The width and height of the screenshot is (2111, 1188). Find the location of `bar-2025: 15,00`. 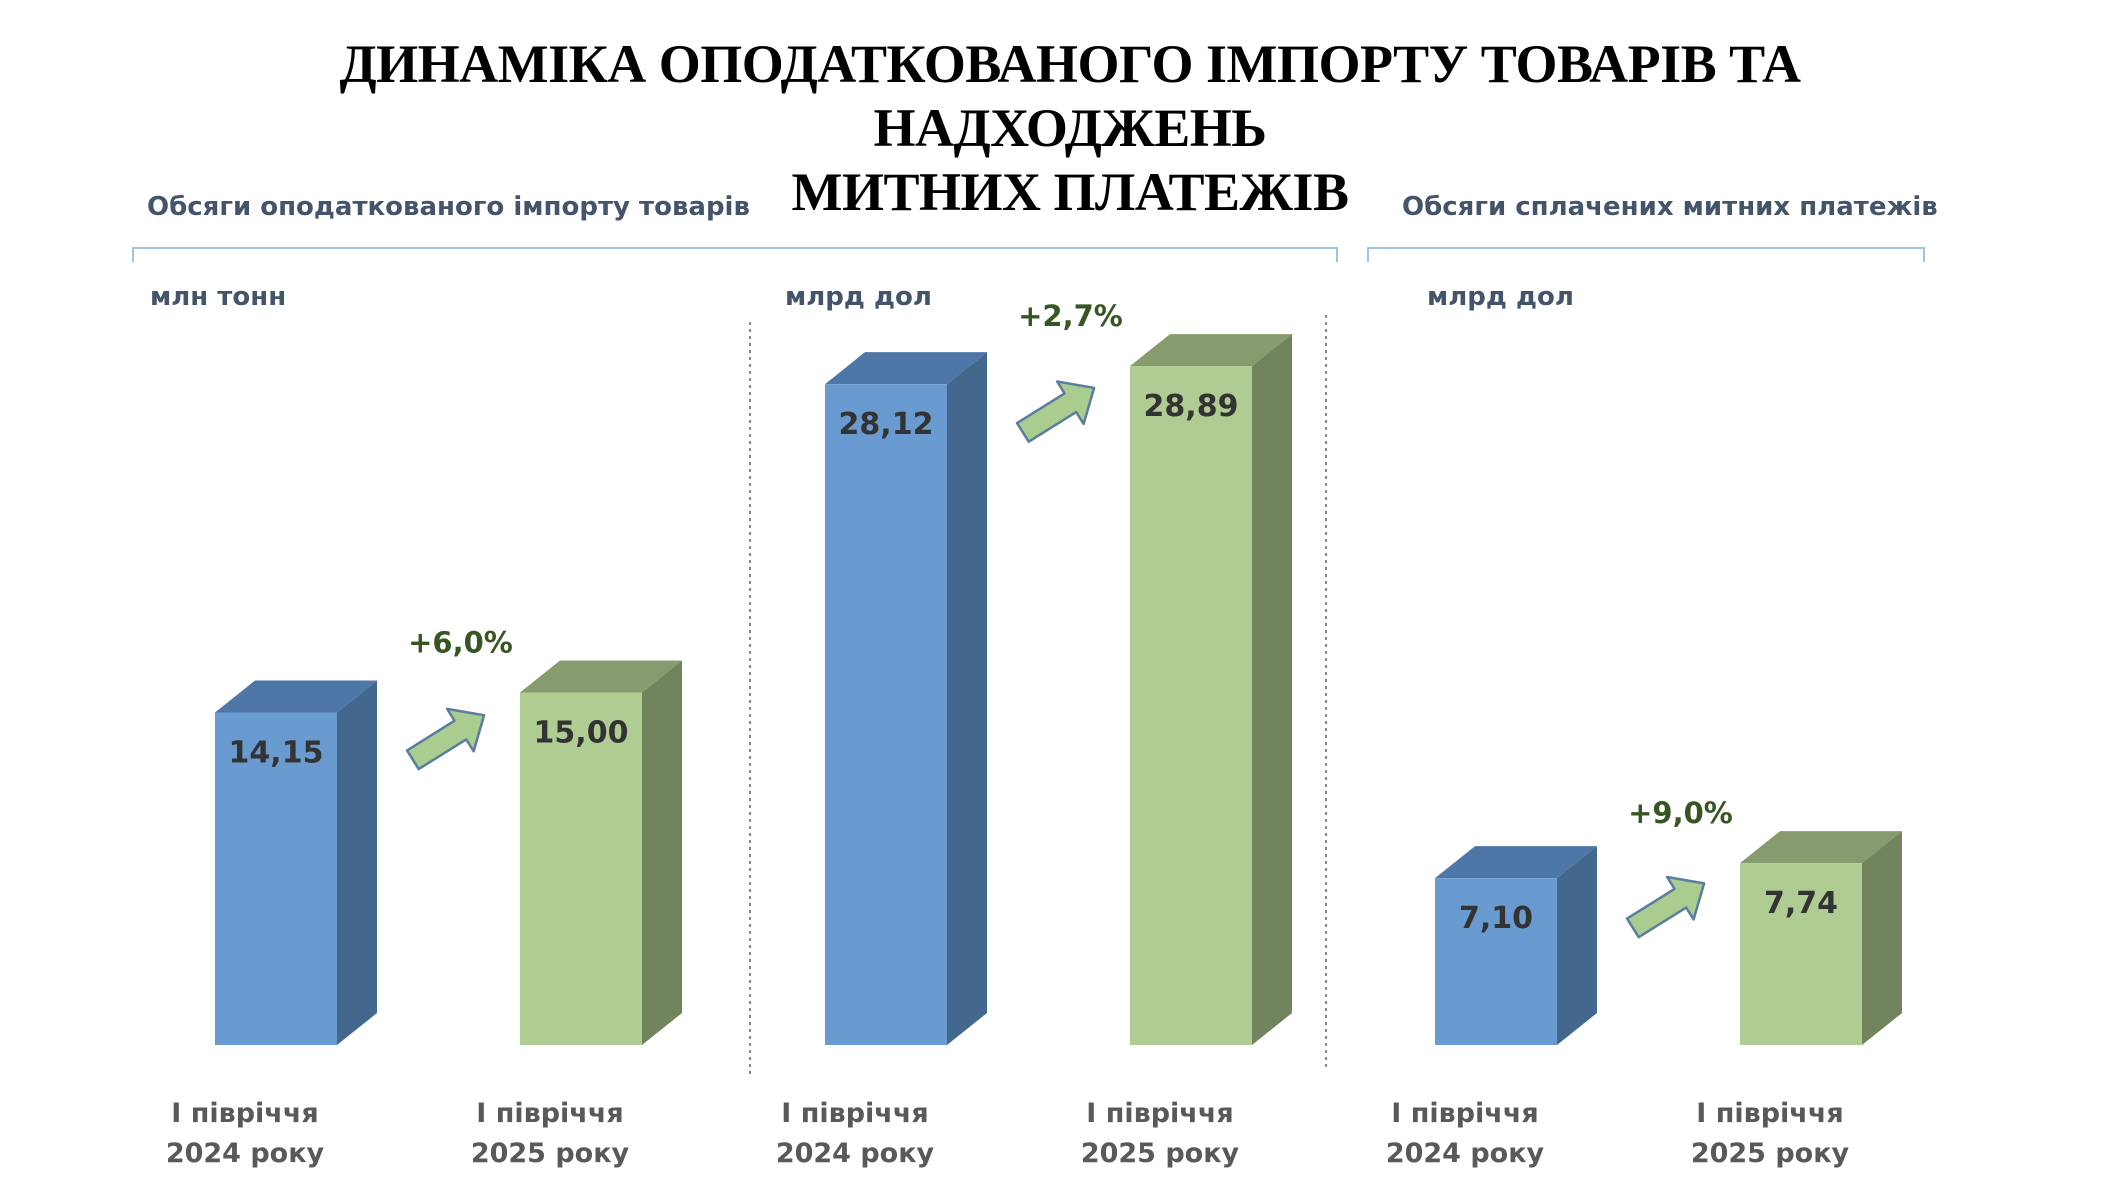

bar-2025: 15,00 is located at coordinates (601, 852).